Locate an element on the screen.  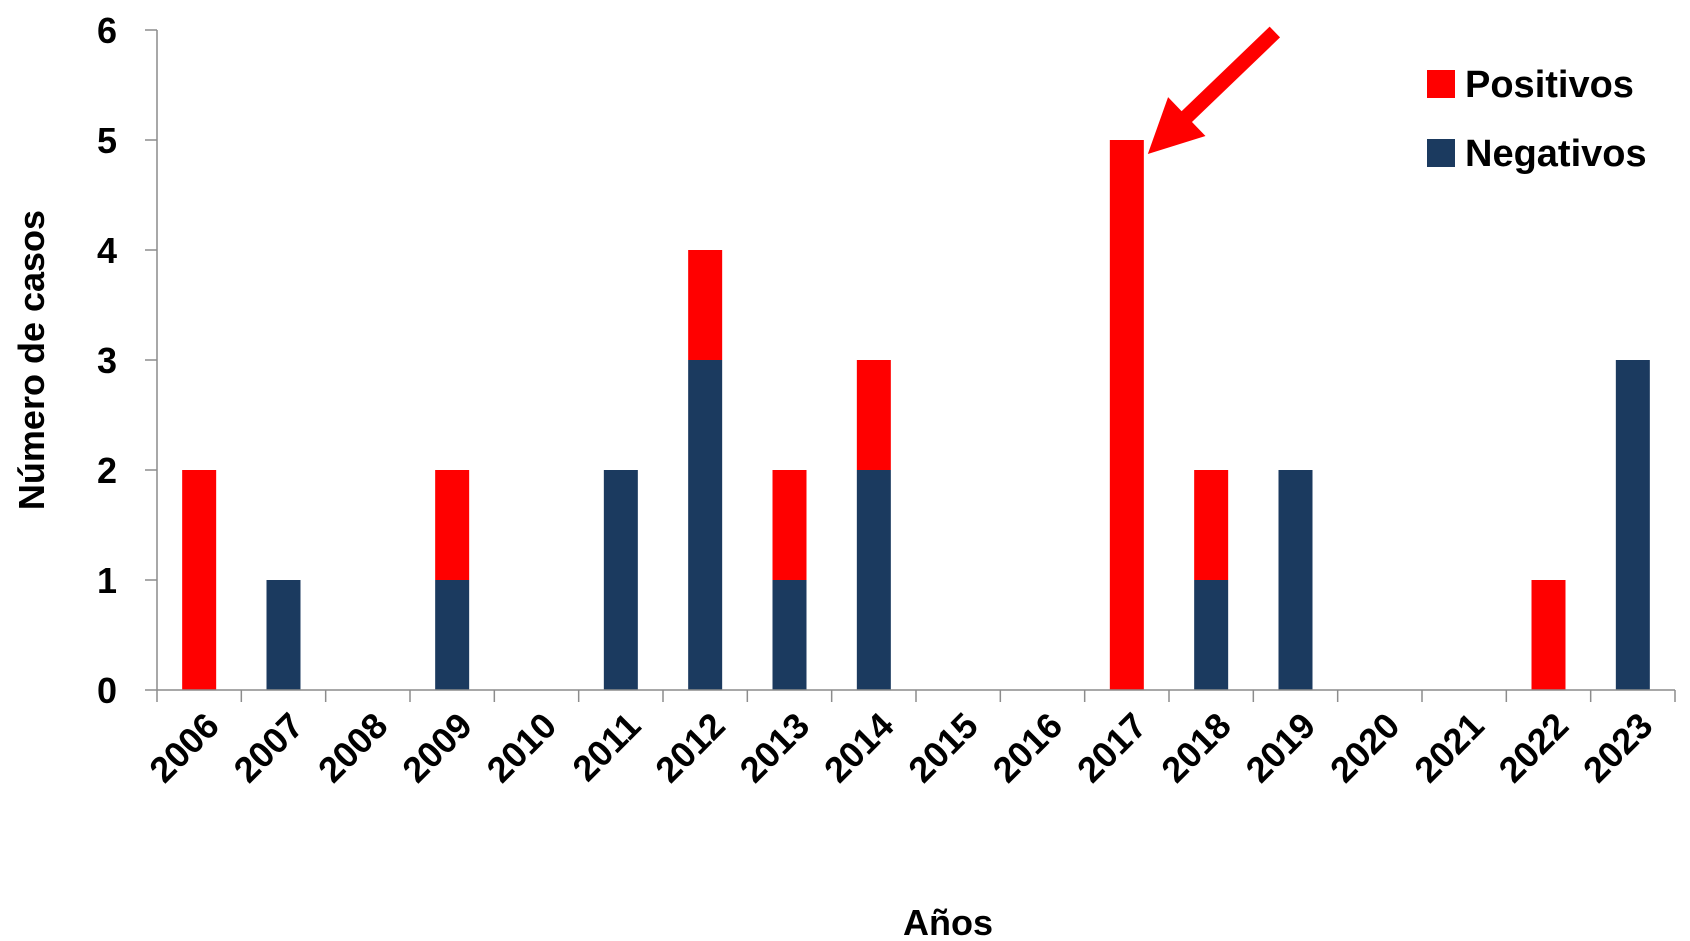
arrow-shaft is located at coordinates (1230, 75).